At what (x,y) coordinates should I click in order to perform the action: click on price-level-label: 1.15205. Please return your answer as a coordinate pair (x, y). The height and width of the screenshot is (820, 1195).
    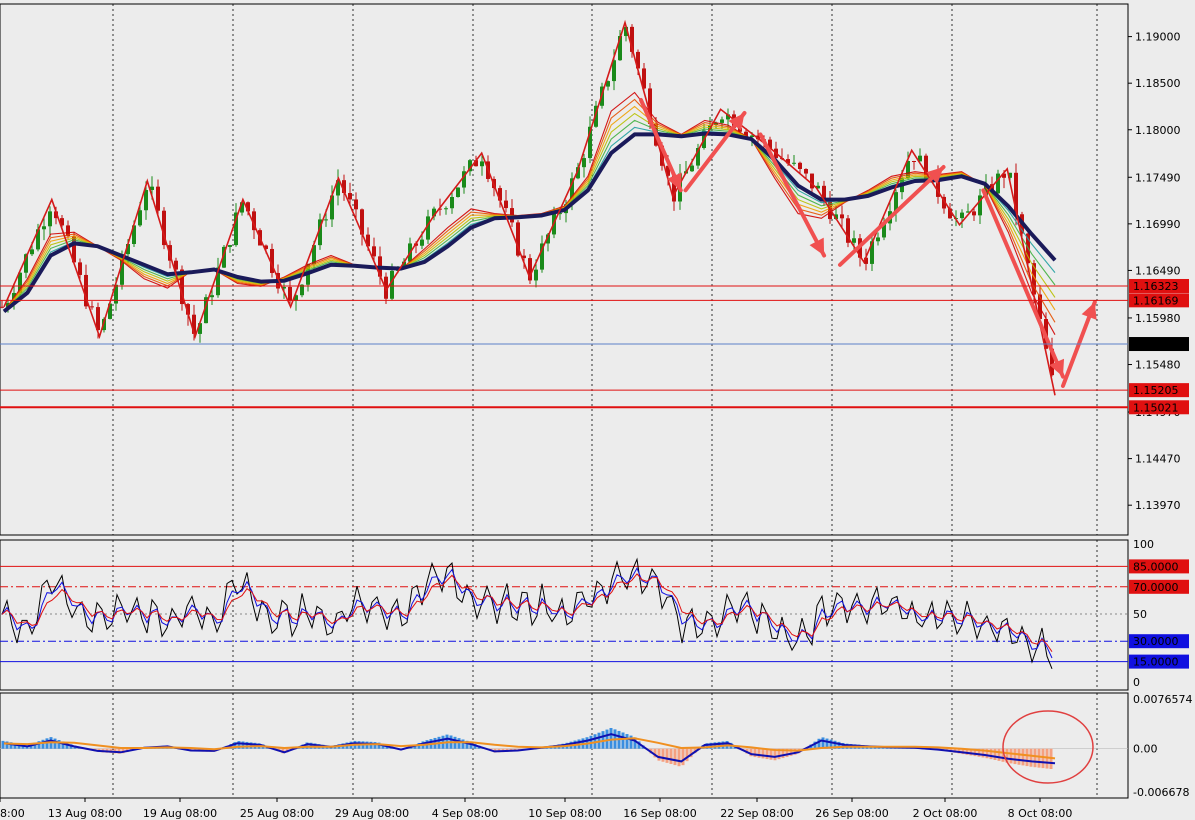
    Looking at the image, I should click on (1156, 390).